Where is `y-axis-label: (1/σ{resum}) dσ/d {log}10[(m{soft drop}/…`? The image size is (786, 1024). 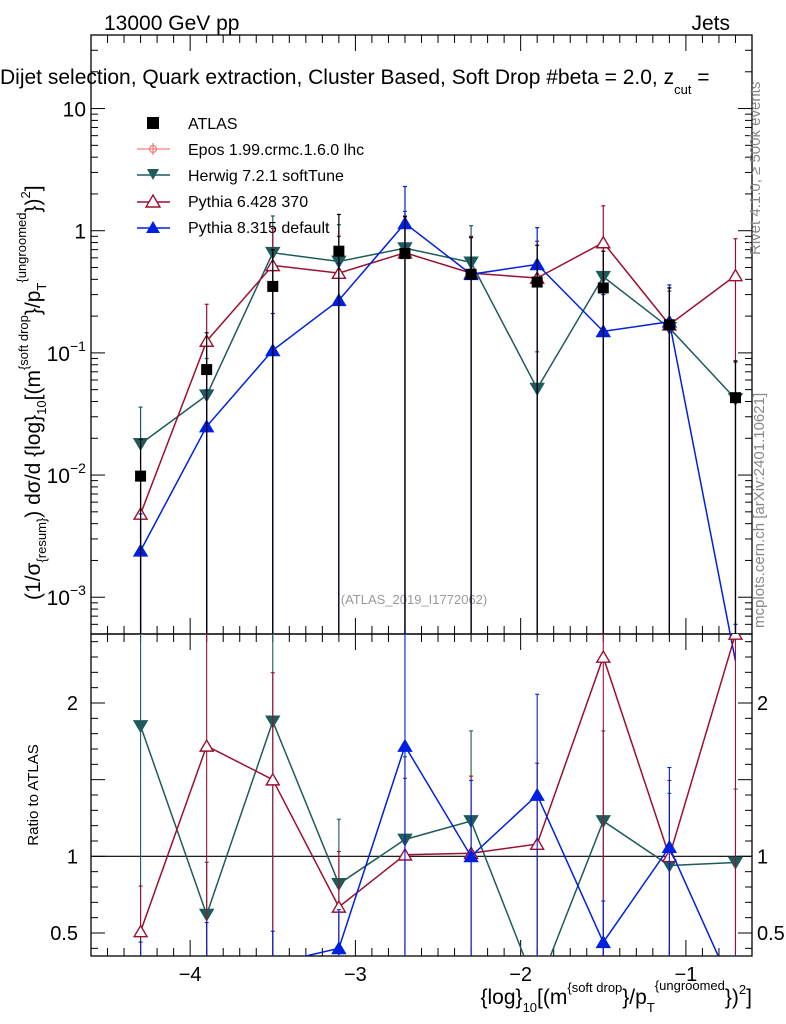
y-axis-label: (1/σ{resum}) dσ/d {log}10[(m{soft drop}/… is located at coordinates (31, 392).